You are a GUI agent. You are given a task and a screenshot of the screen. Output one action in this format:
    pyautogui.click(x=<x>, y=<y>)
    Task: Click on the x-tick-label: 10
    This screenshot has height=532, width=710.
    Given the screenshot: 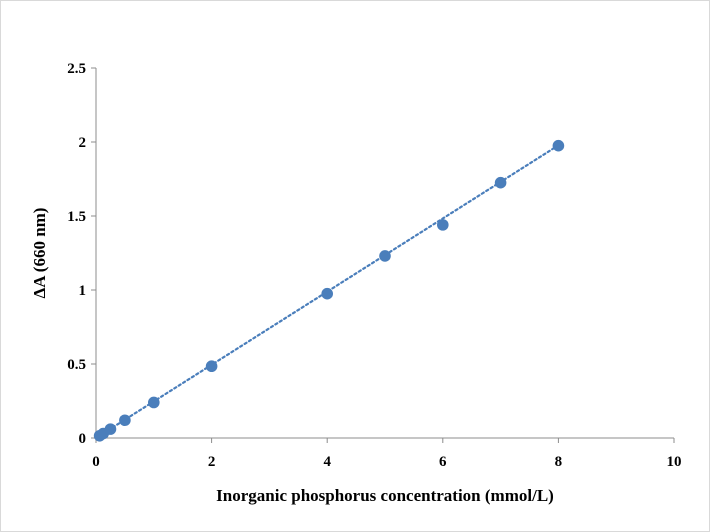 What is the action you would take?
    pyautogui.click(x=674, y=462)
    